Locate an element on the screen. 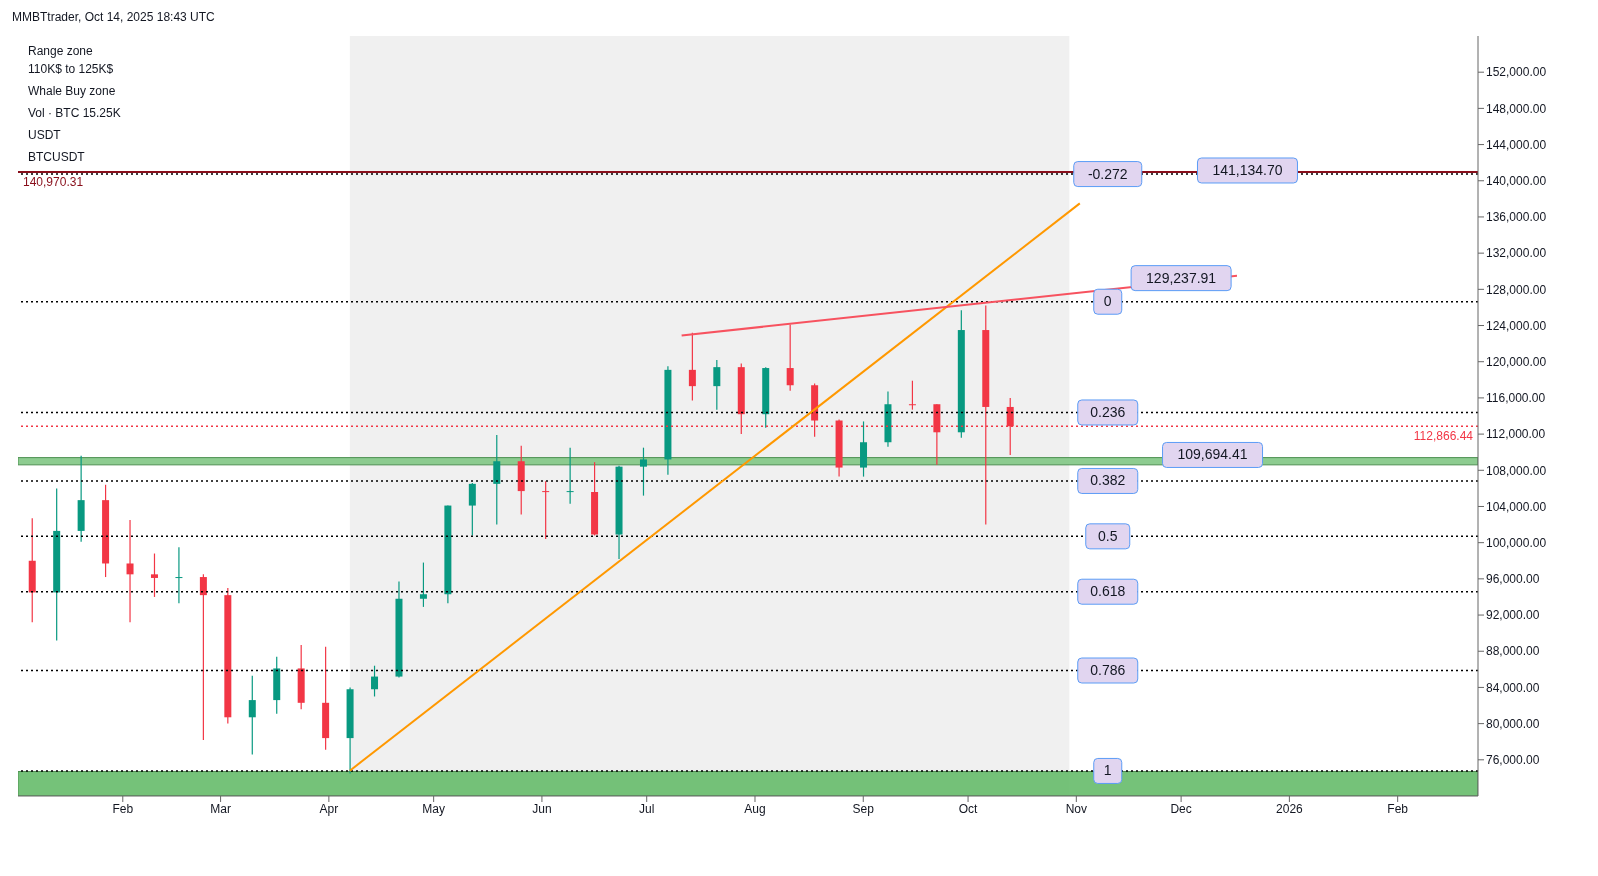  annotation: 0.5 is located at coordinates (1108, 535).